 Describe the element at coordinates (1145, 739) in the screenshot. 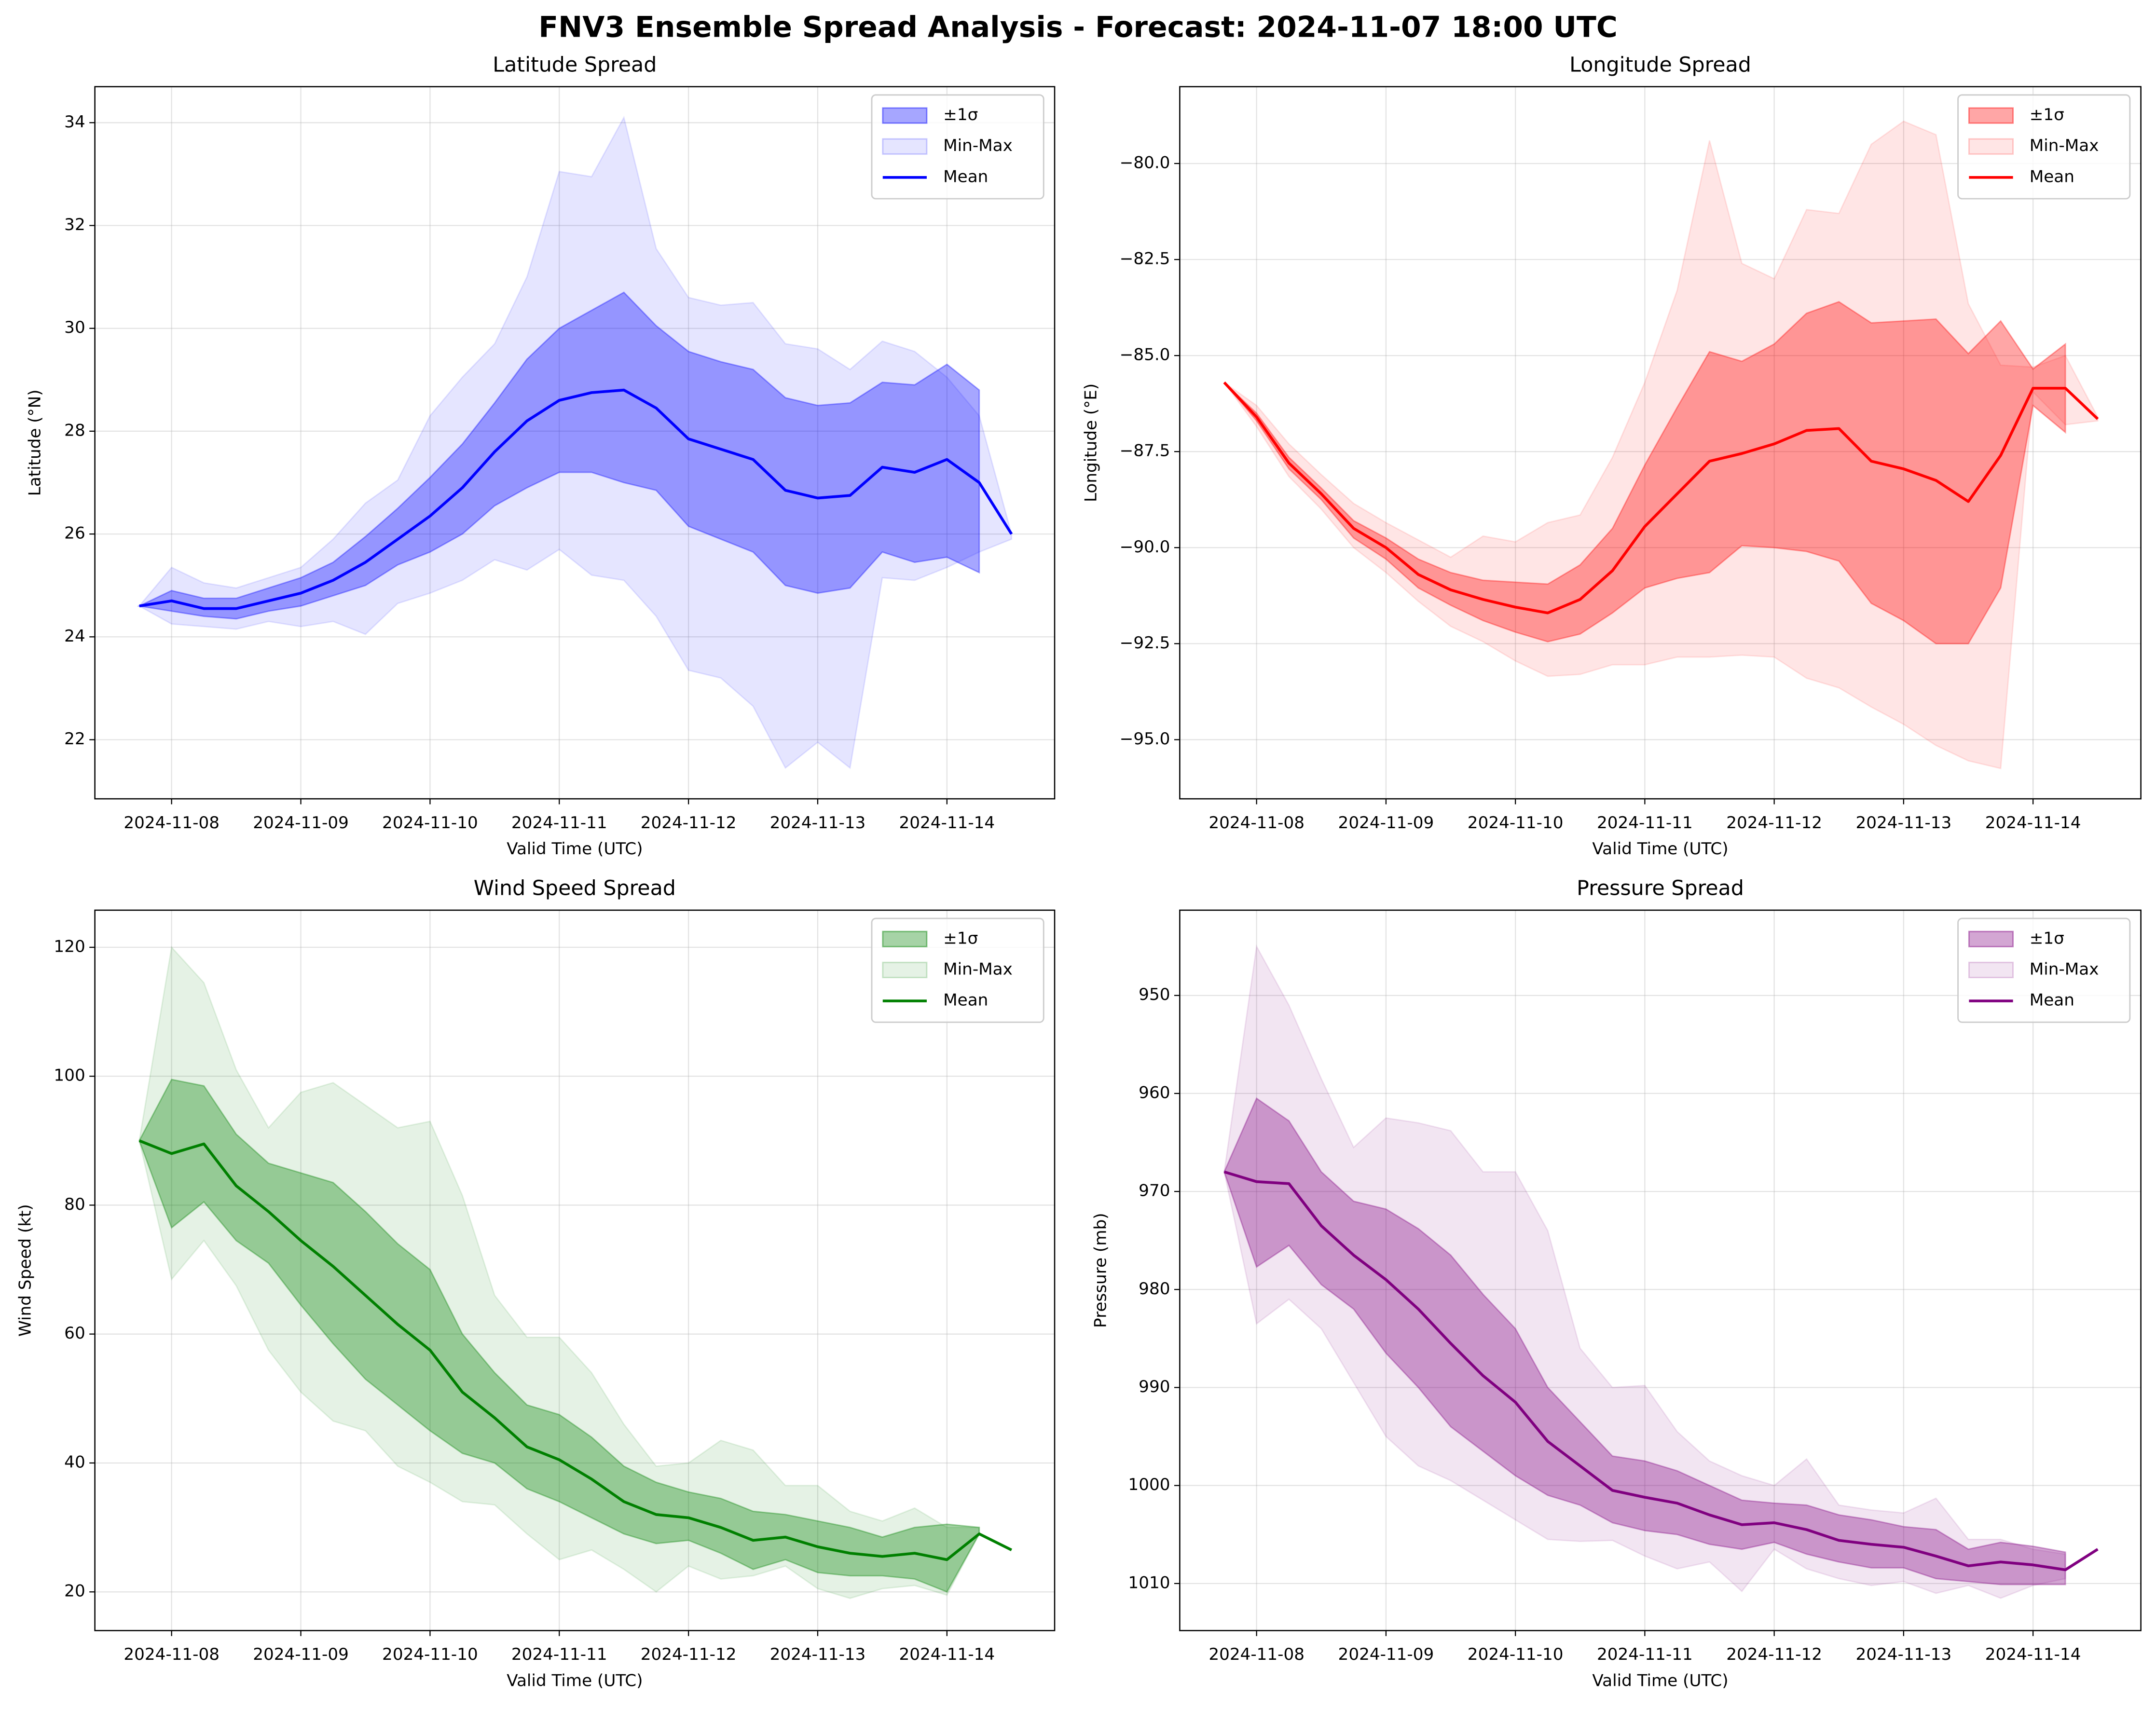

I see `y-tick-label: −95.0` at that location.